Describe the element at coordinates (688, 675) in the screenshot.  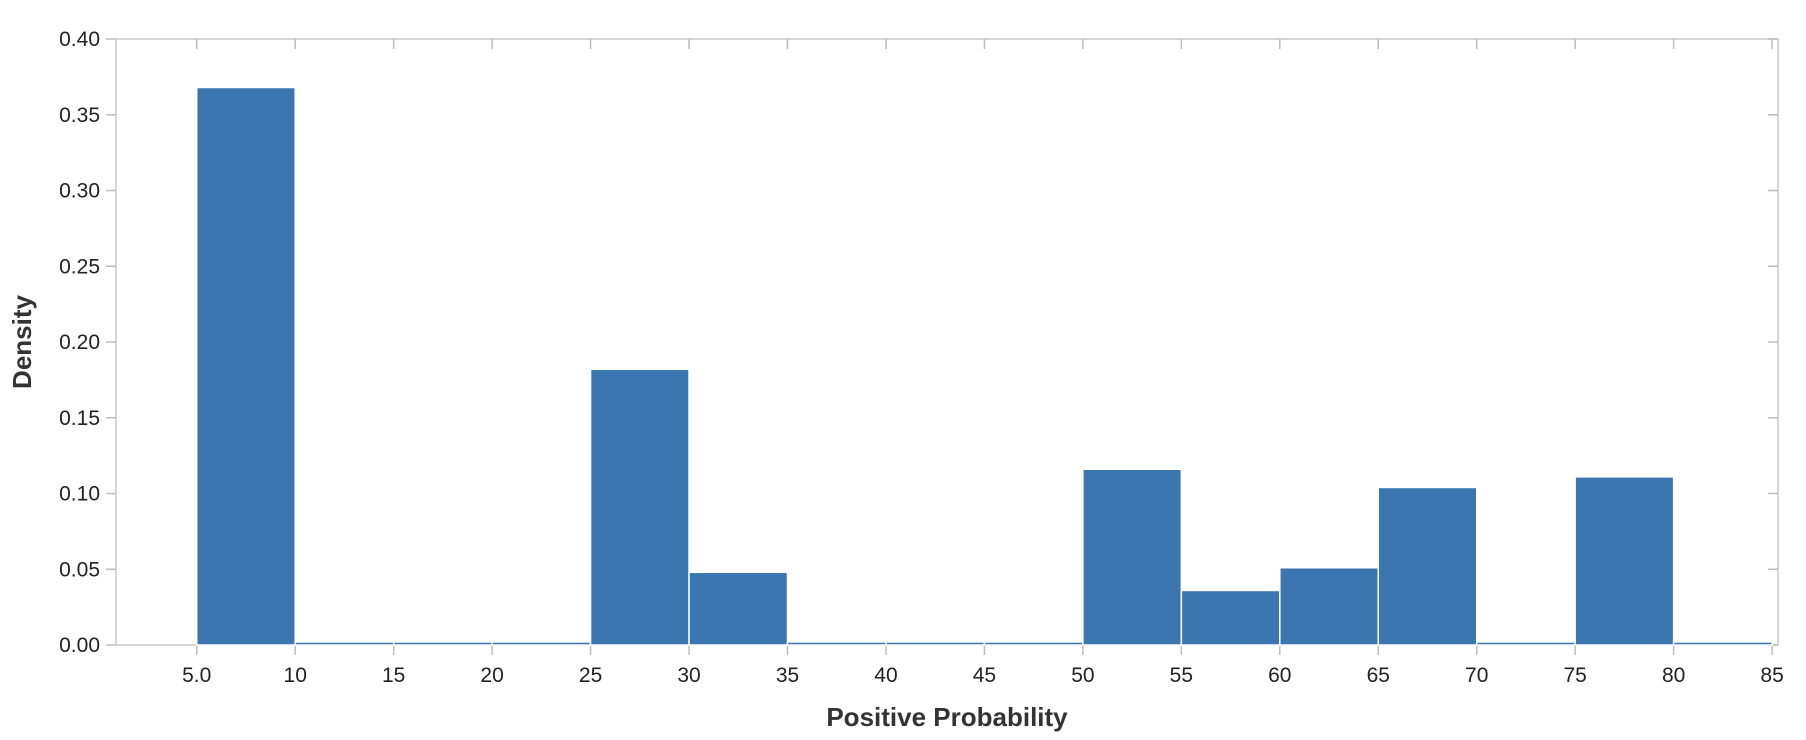
I see `x-tick-label: 30` at that location.